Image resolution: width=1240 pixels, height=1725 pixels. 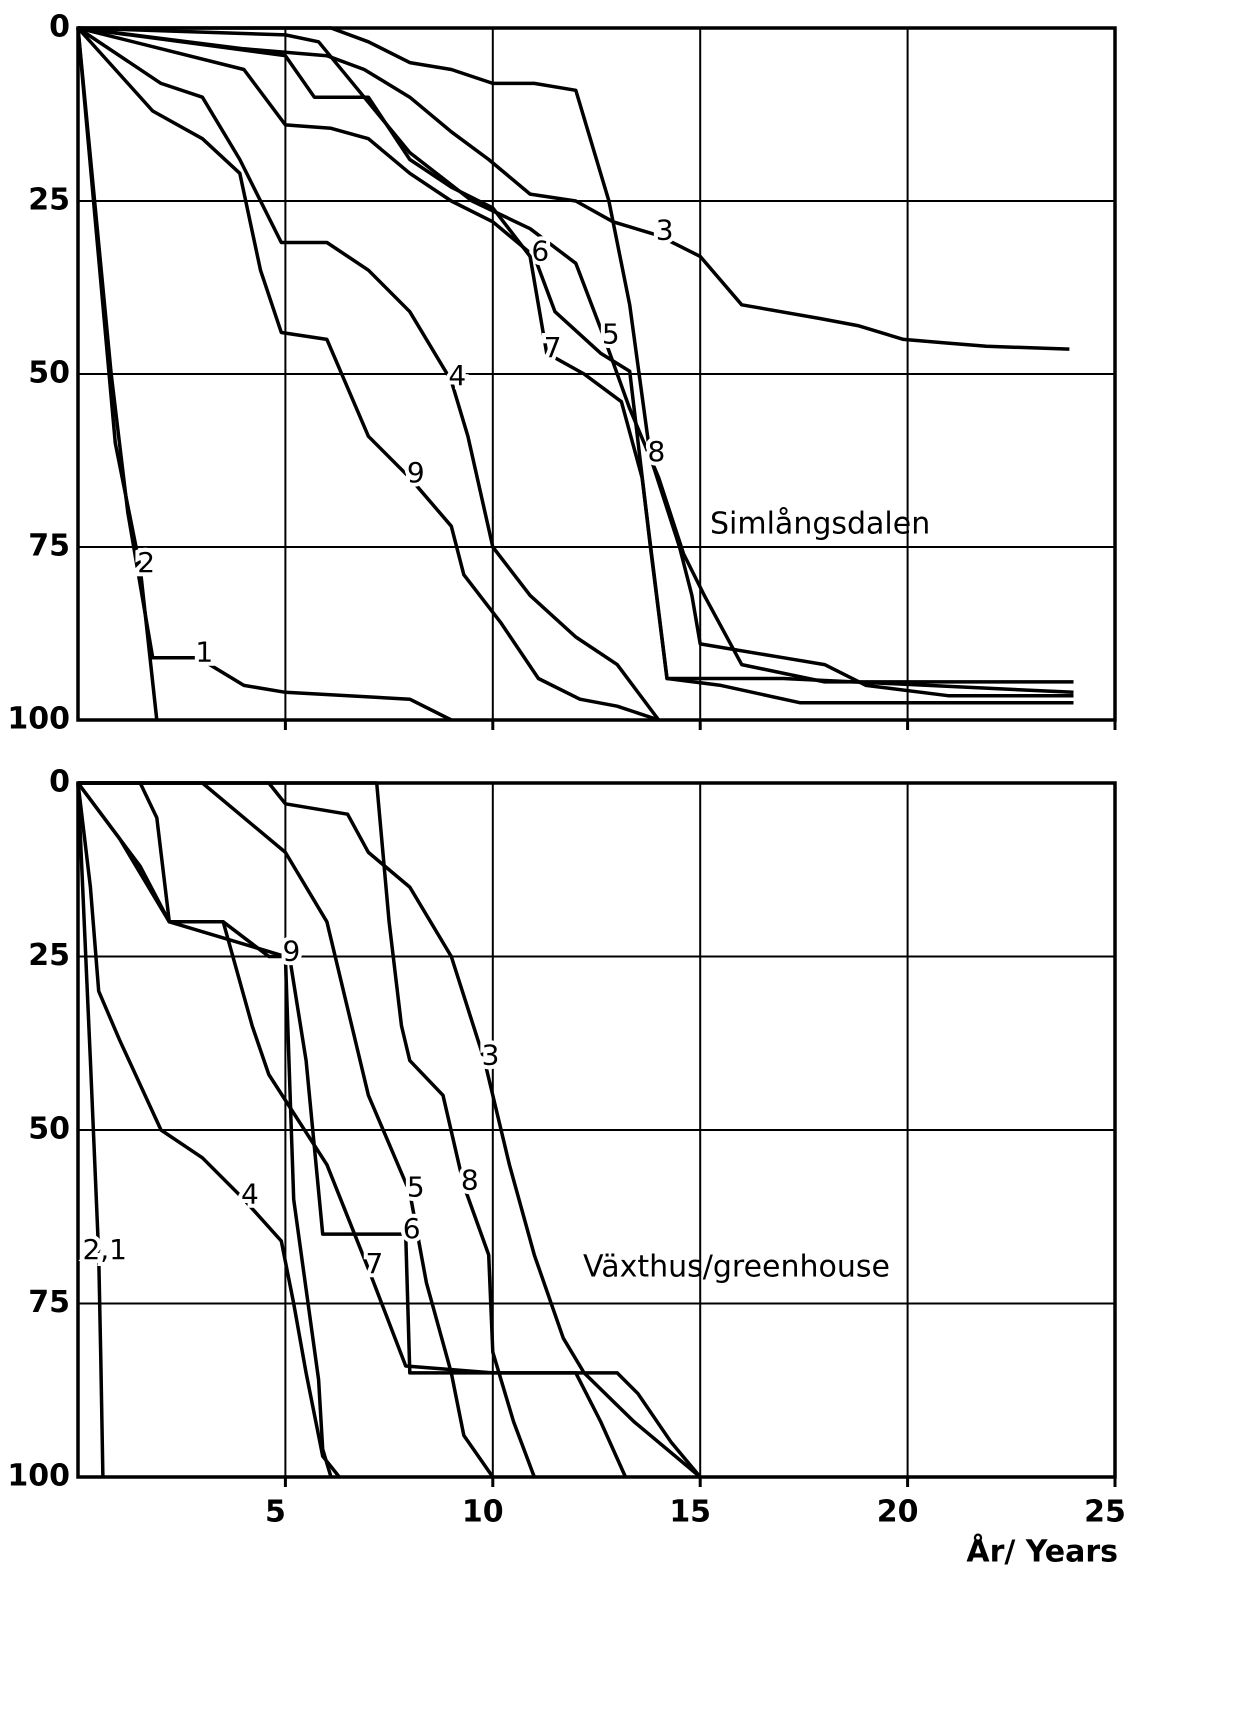 I want to click on x-axis-label: År/ Years, so click(x=1042, y=1551).